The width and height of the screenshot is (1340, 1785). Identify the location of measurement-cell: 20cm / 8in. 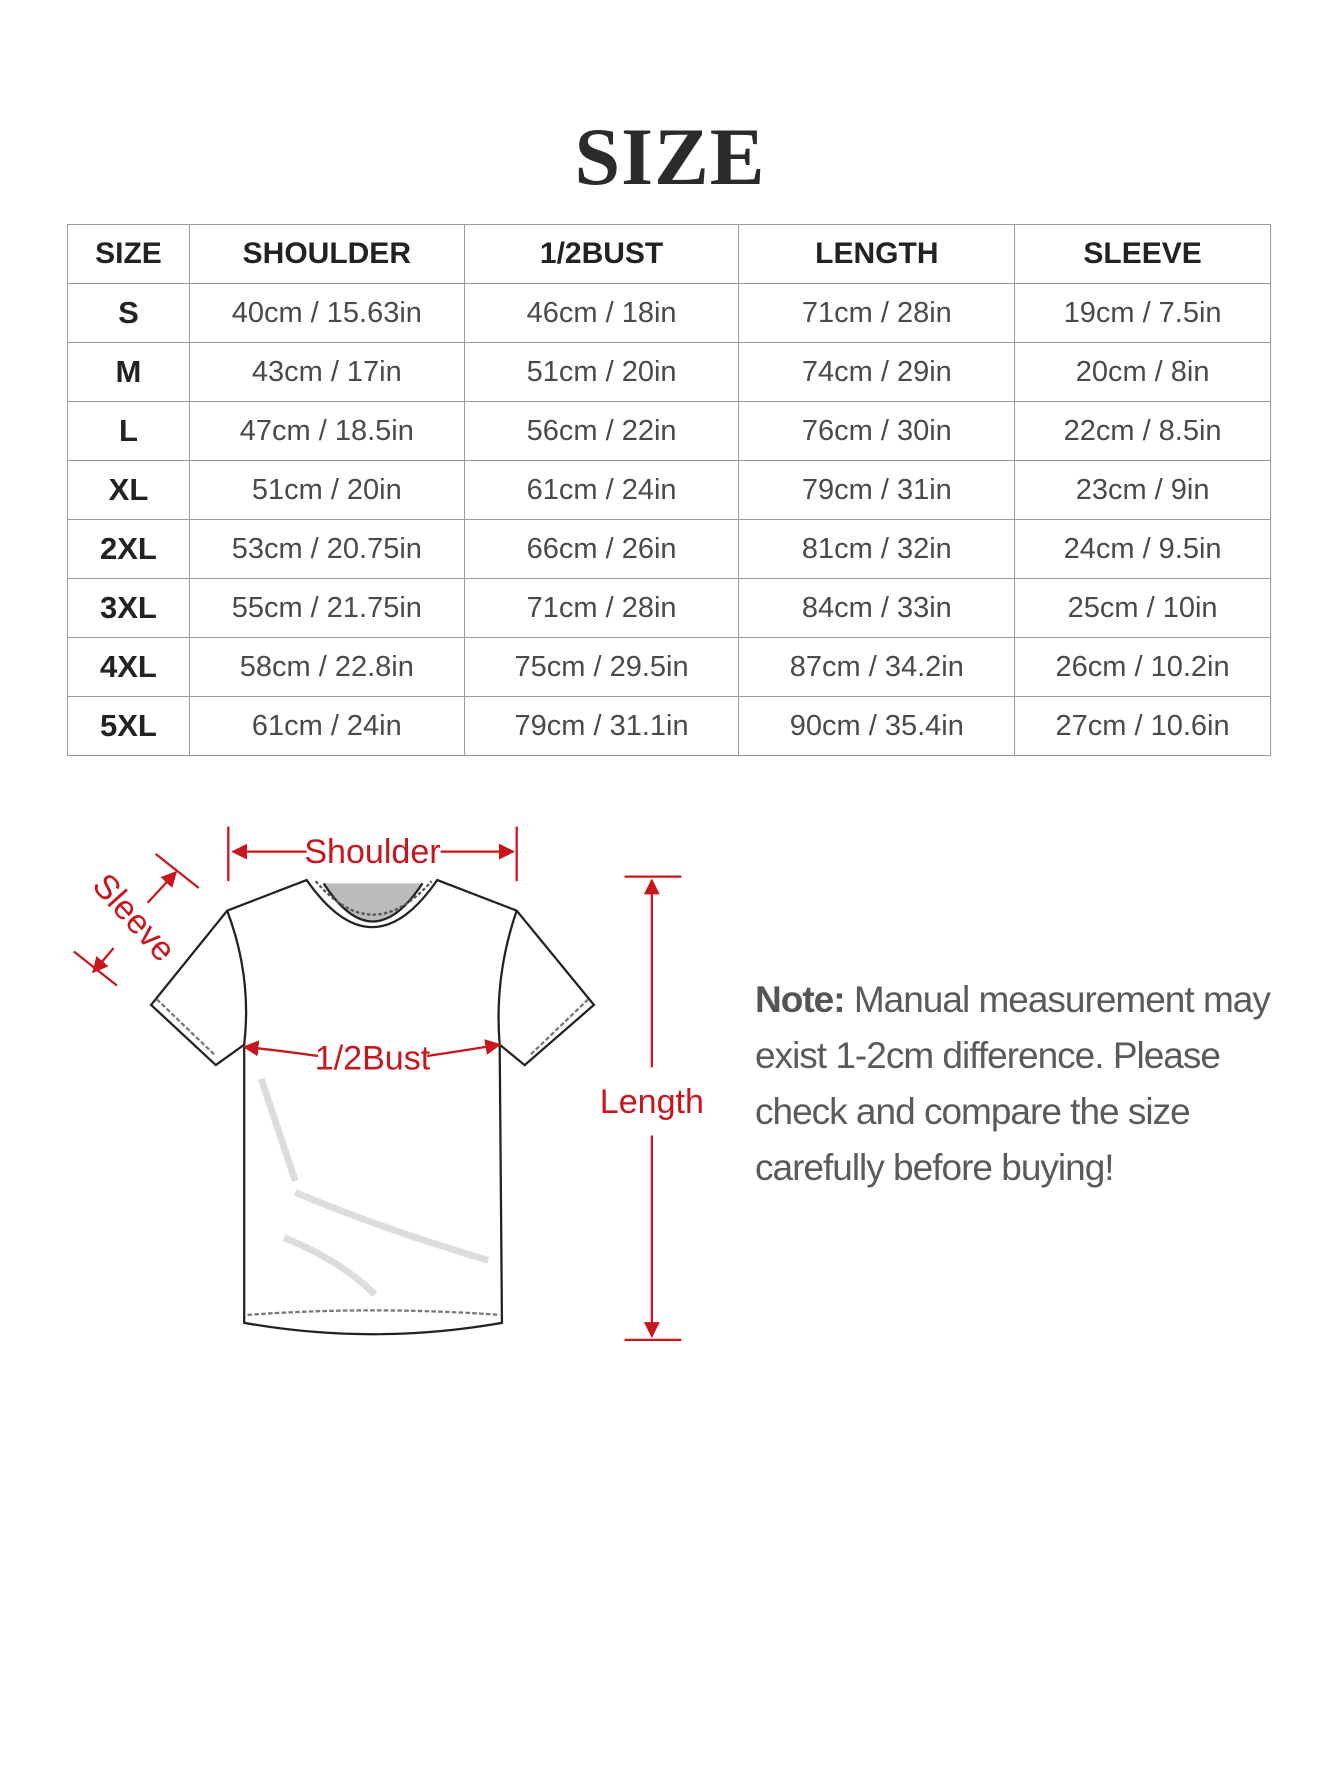
(1142, 372).